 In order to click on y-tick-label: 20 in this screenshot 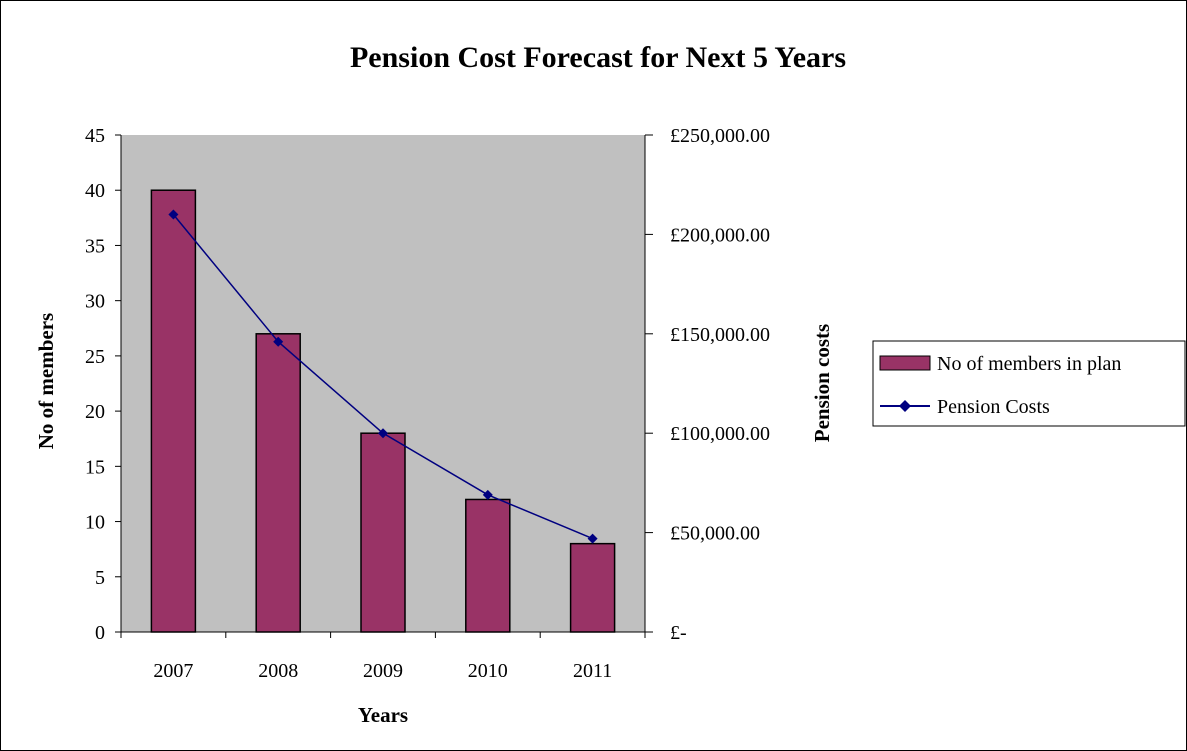, I will do `click(95, 412)`.